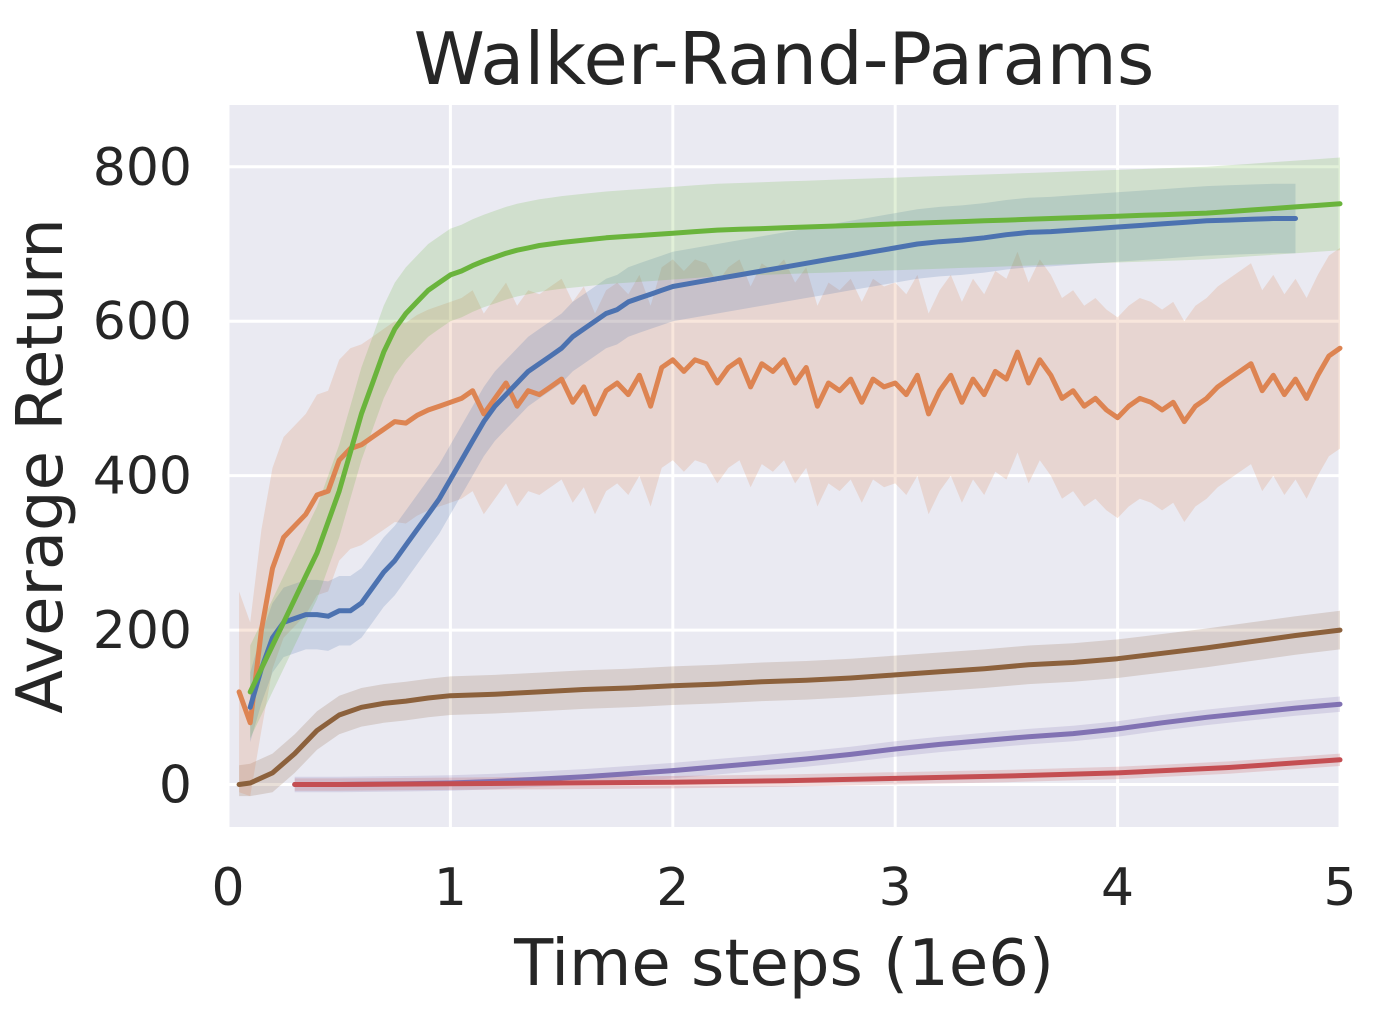 Image resolution: width=1396 pixels, height=1022 pixels. What do you see at coordinates (175, 786) in the screenshot?
I see `y-tick-label: 0` at bounding box center [175, 786].